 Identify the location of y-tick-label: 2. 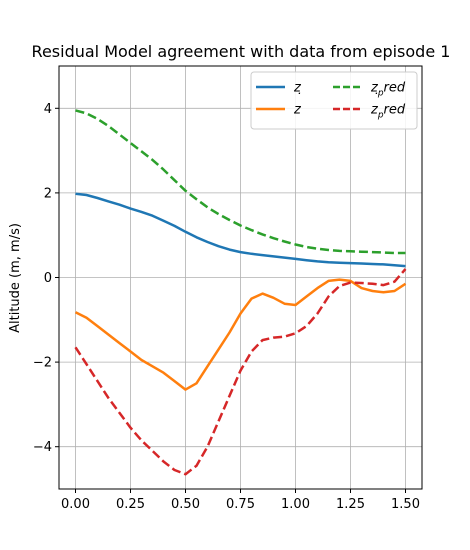
(48, 193).